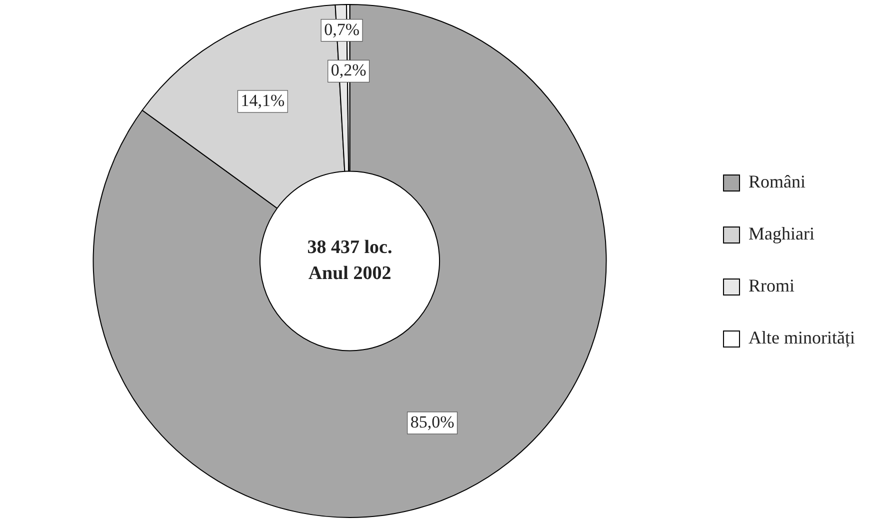 The image size is (875, 522). Describe the element at coordinates (802, 338) in the screenshot. I see `legend-label: Alte minorități` at that location.